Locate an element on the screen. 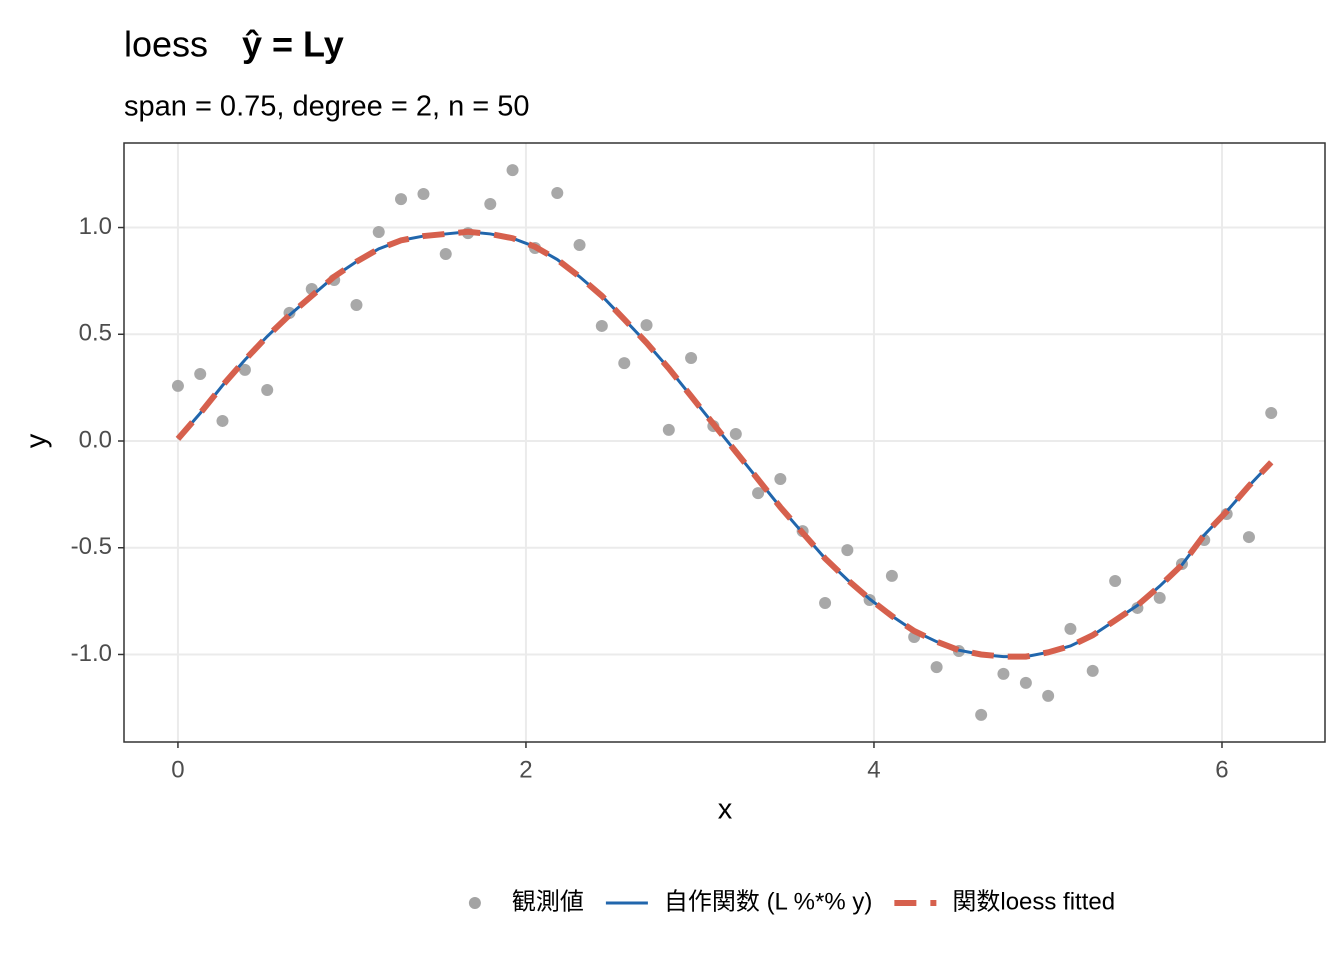  legend-item: 観測値 is located at coordinates (526, 901).